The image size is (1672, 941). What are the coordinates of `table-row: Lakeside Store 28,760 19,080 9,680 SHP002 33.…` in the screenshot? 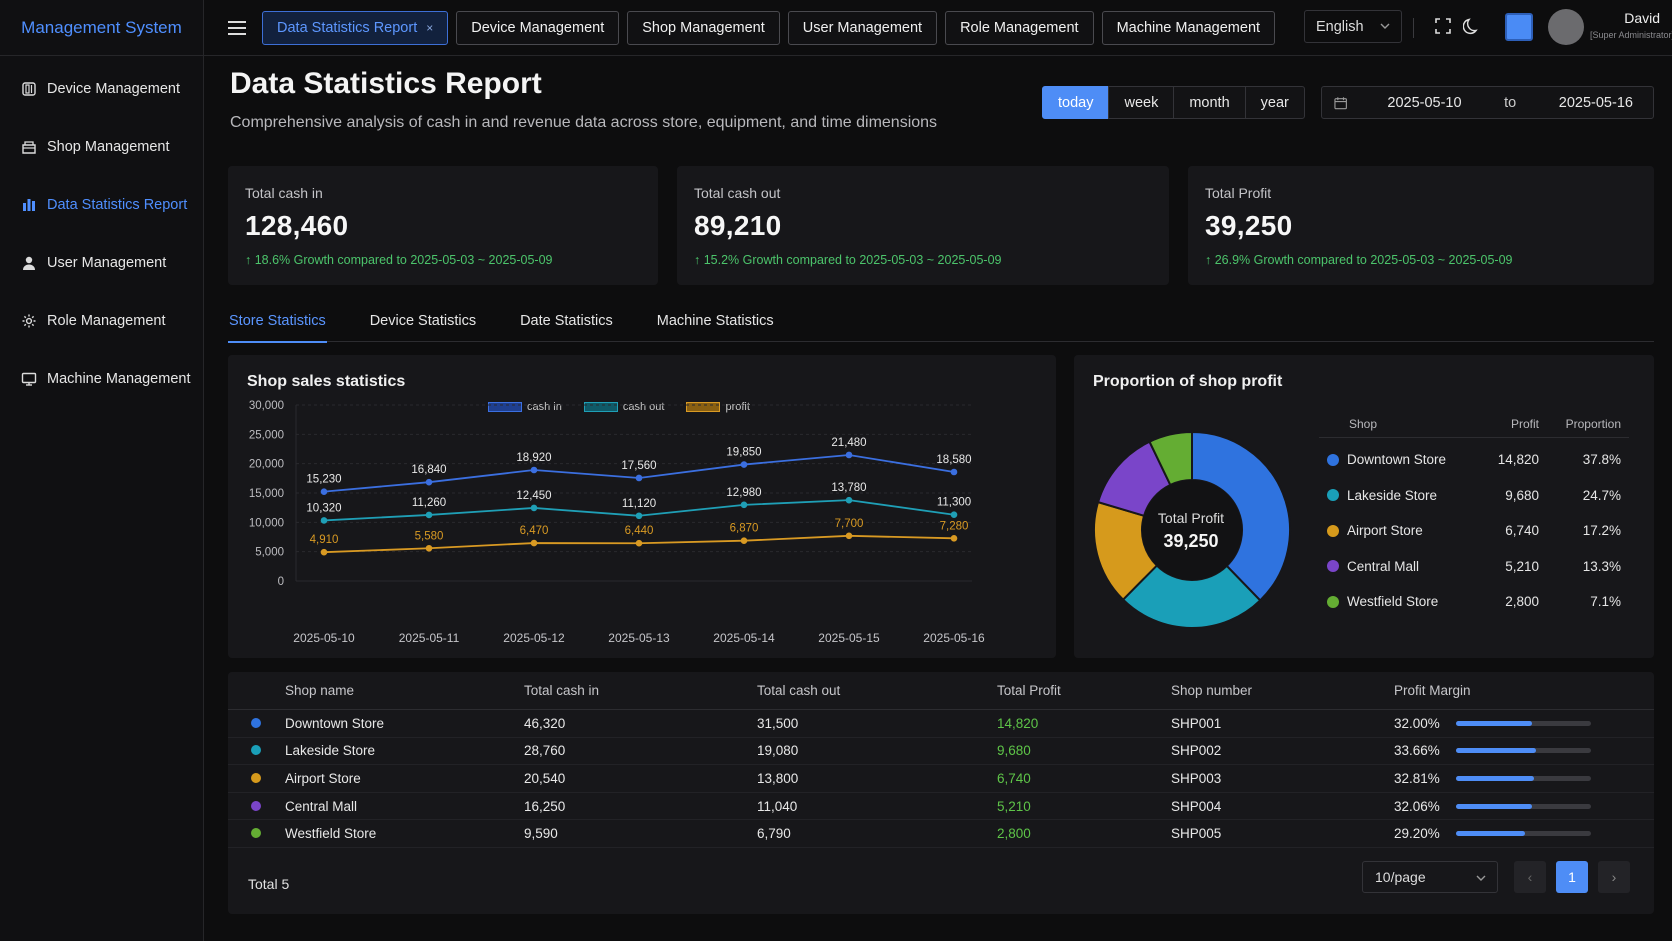 It's located at (941, 752).